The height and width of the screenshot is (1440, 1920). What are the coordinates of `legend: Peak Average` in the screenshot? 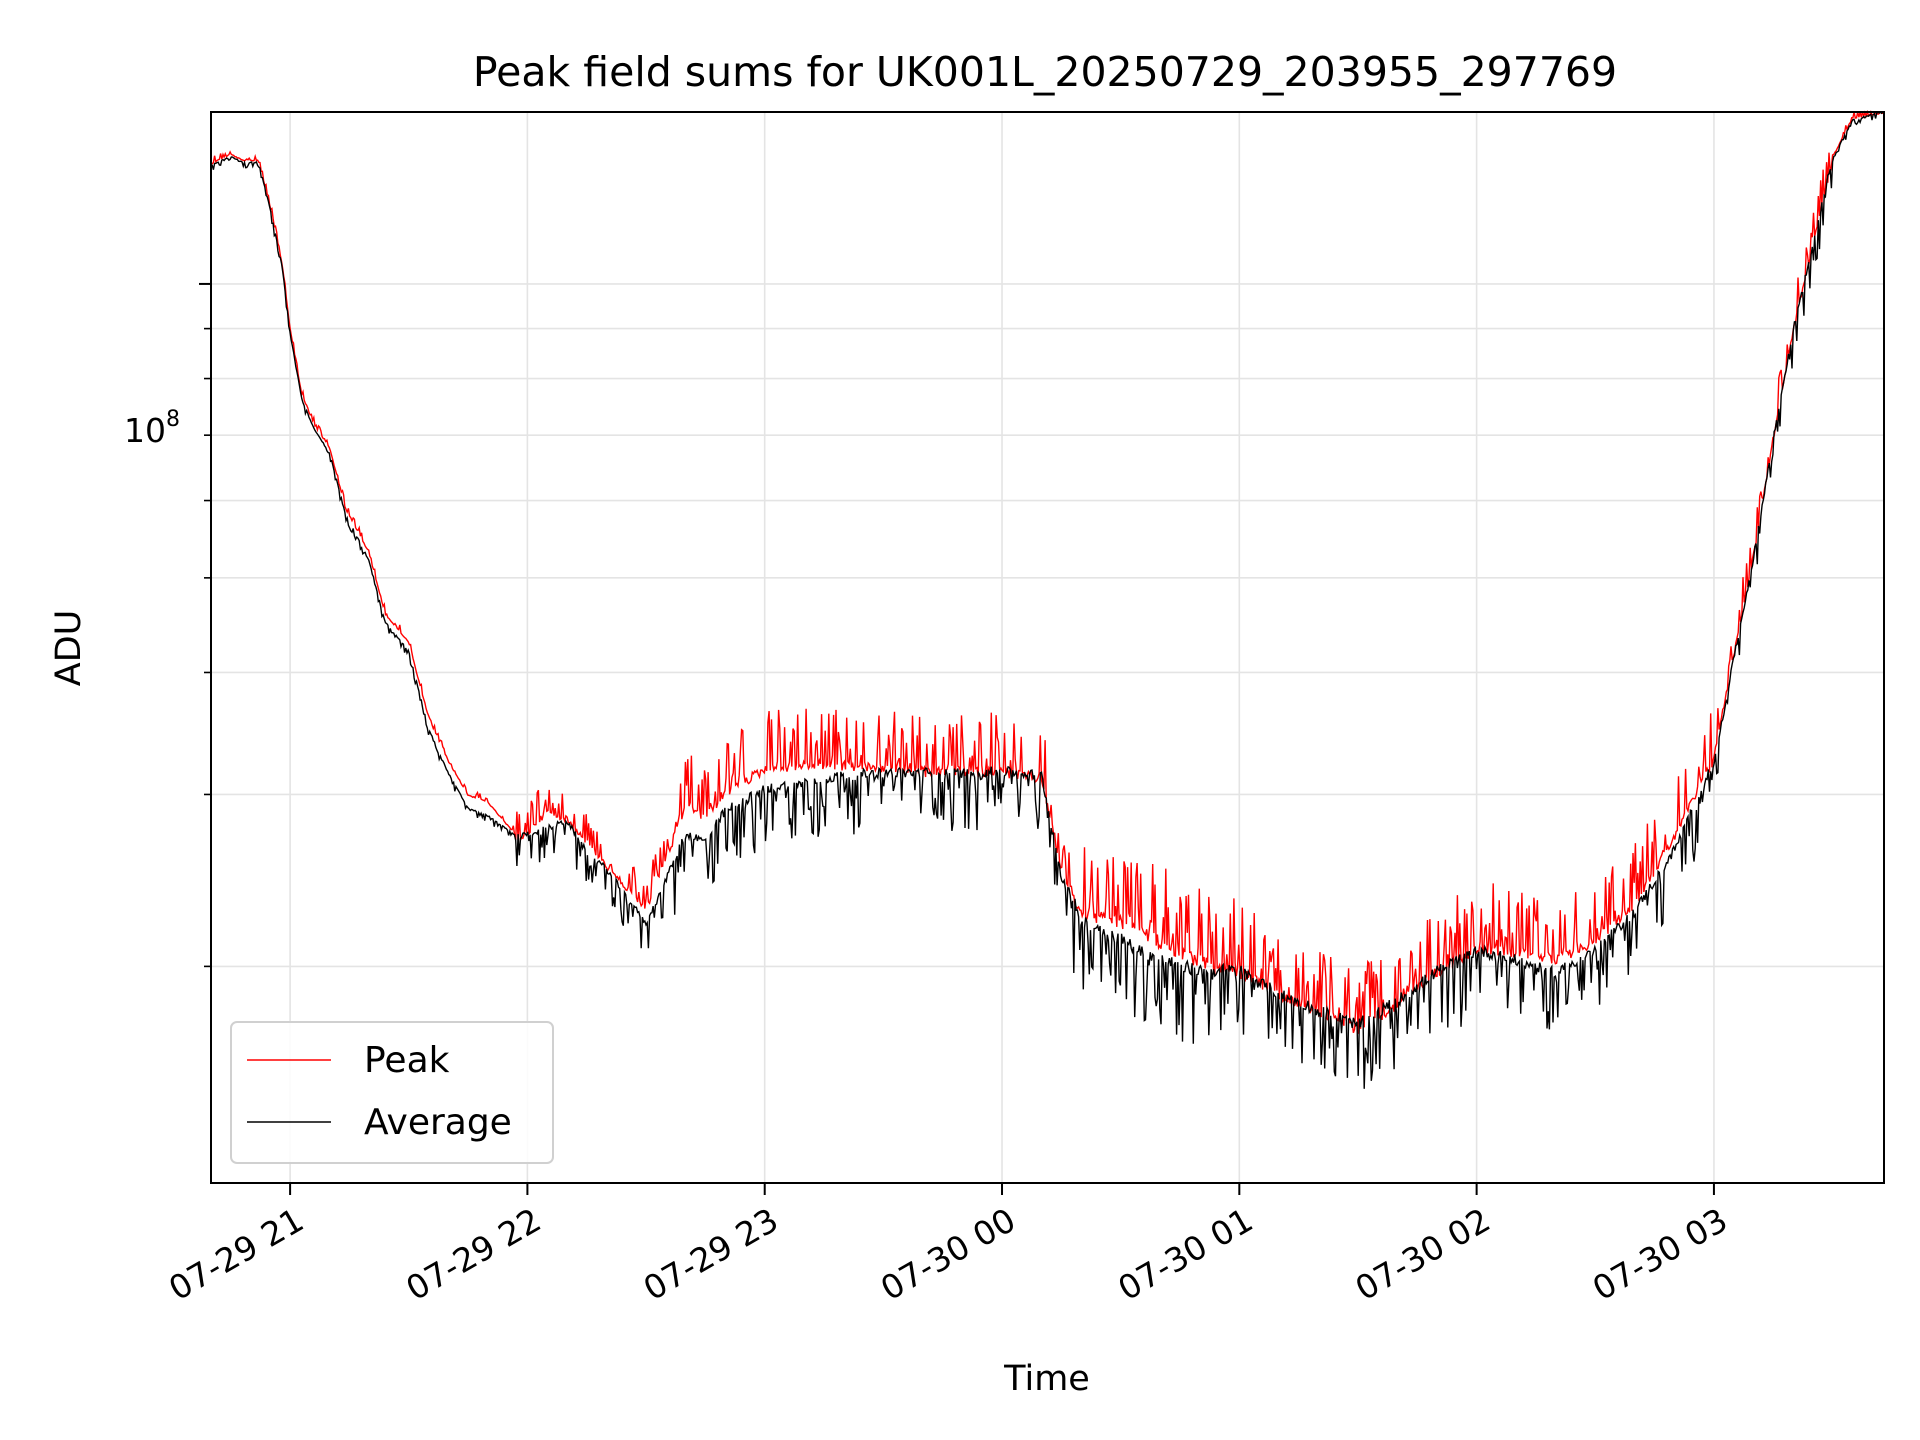 It's located at (392, 1092).